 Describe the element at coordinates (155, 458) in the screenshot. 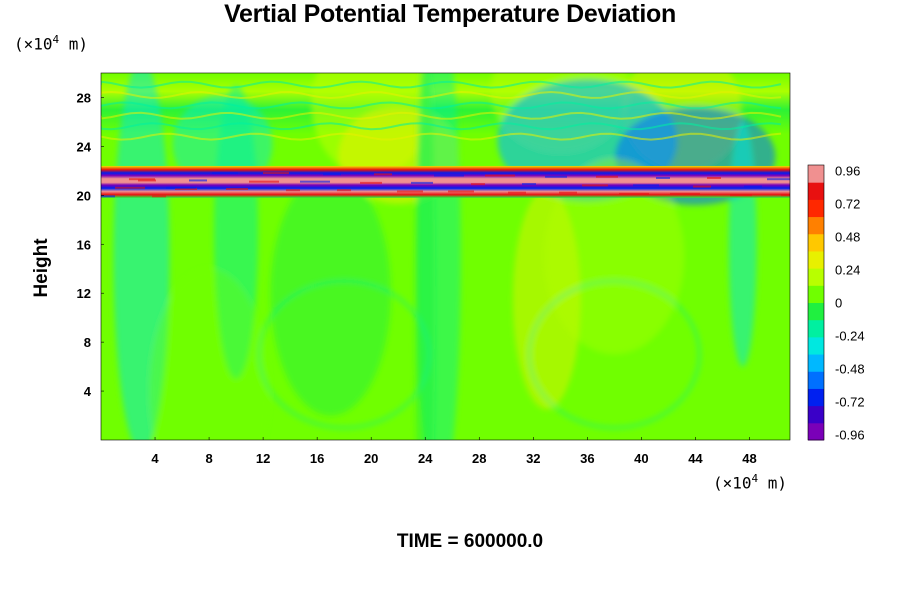

I see `x-tick-label: 4` at that location.